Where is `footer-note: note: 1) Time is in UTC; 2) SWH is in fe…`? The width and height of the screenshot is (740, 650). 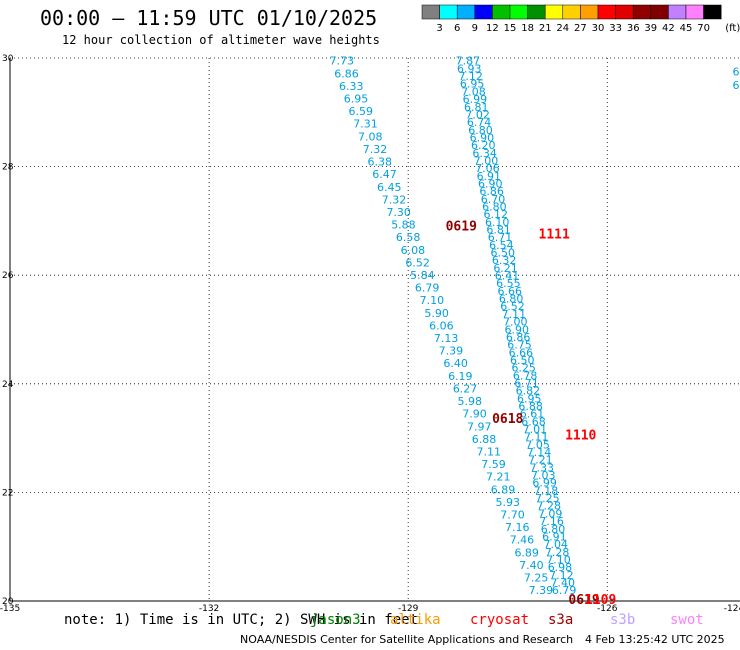
footer-note: note: 1) Time is in UTC; 2) SWH is in fe… is located at coordinates (241, 620).